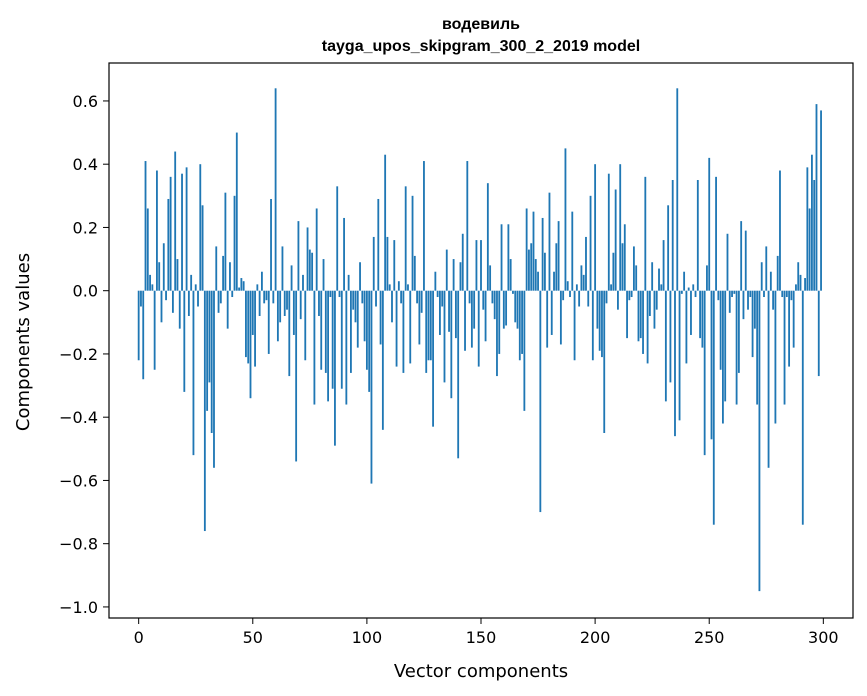  Describe the element at coordinates (78, 417) in the screenshot. I see `y-tick-label: −0.4` at that location.